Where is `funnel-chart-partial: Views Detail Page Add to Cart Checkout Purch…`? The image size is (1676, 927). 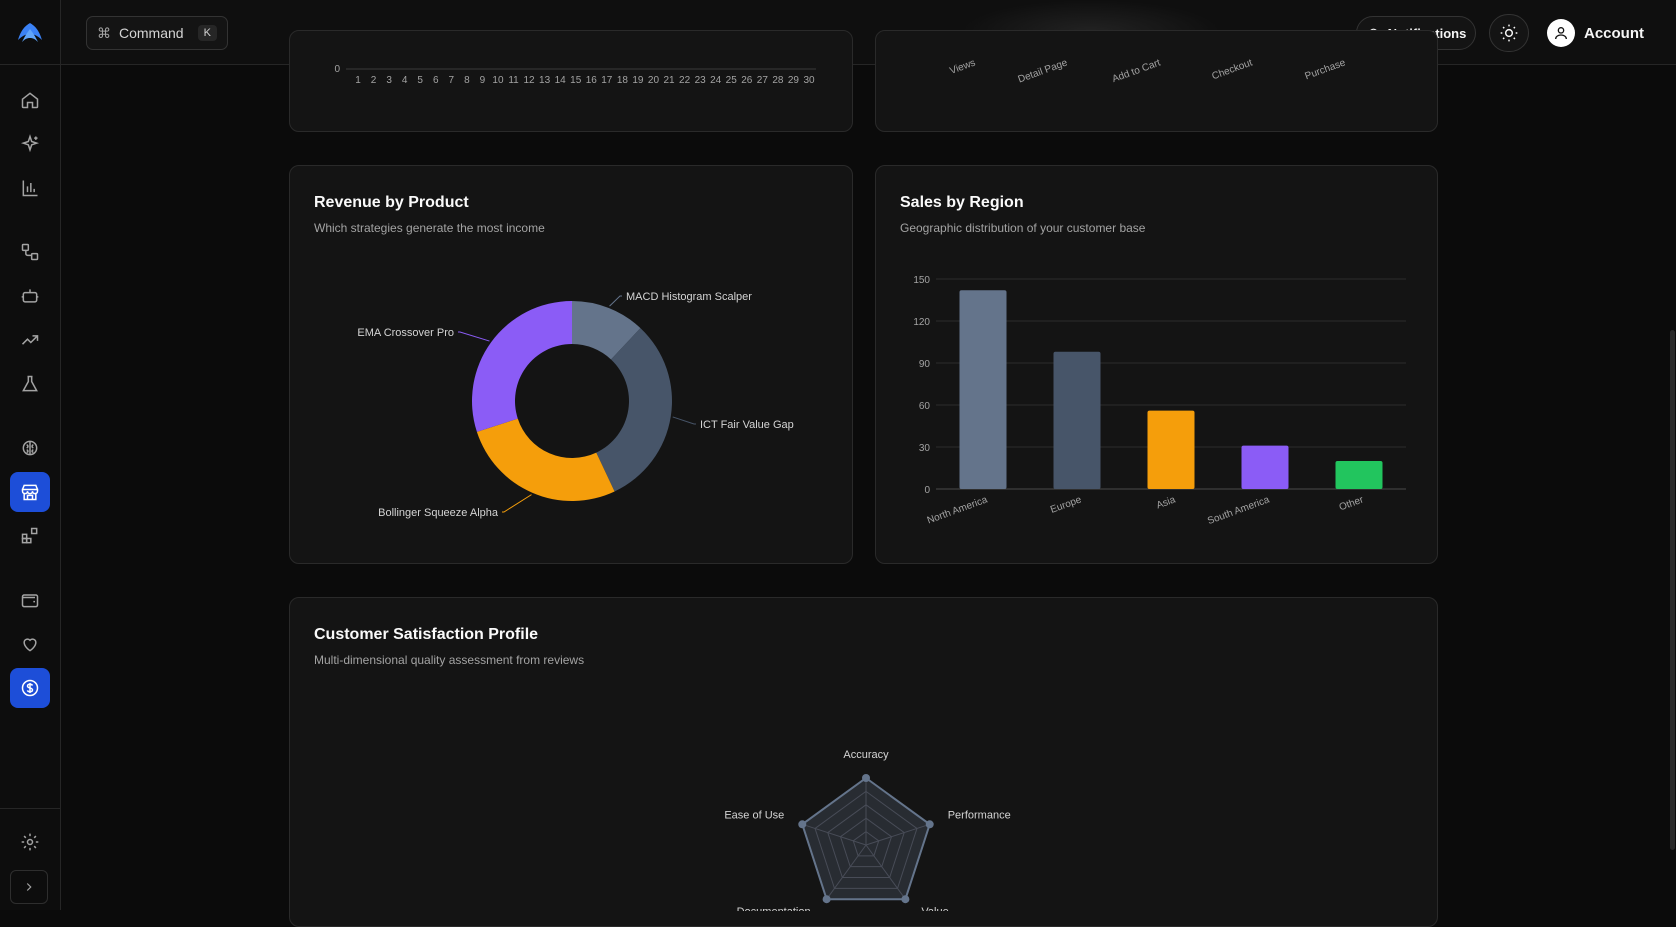
funnel-chart-partial: Views Detail Page Add to Cart Checkout Purch… is located at coordinates (1147, 71).